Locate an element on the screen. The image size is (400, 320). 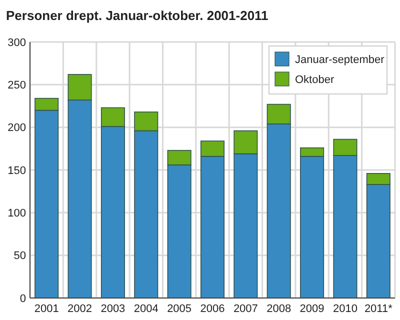
legend-label: Oktober is located at coordinates (314, 80).